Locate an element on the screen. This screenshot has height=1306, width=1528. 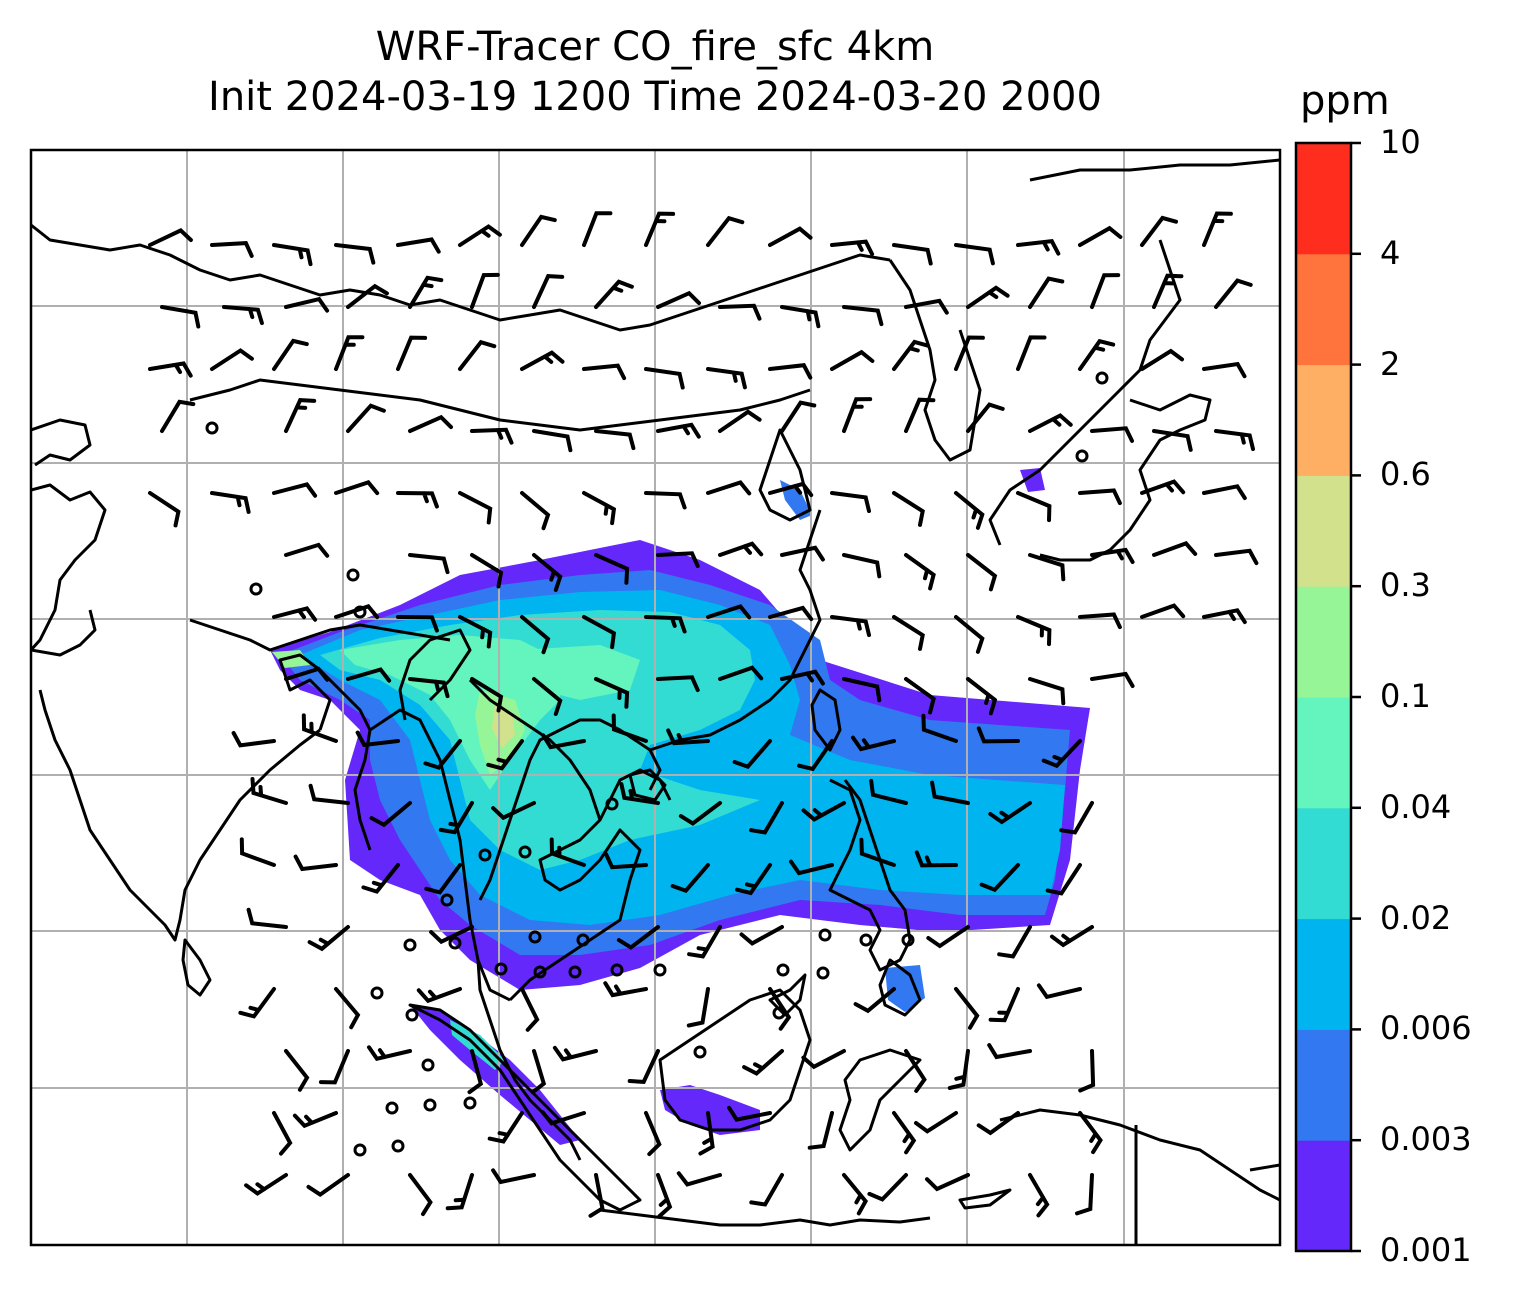
coast-timor is located at coordinates (985, 1199).